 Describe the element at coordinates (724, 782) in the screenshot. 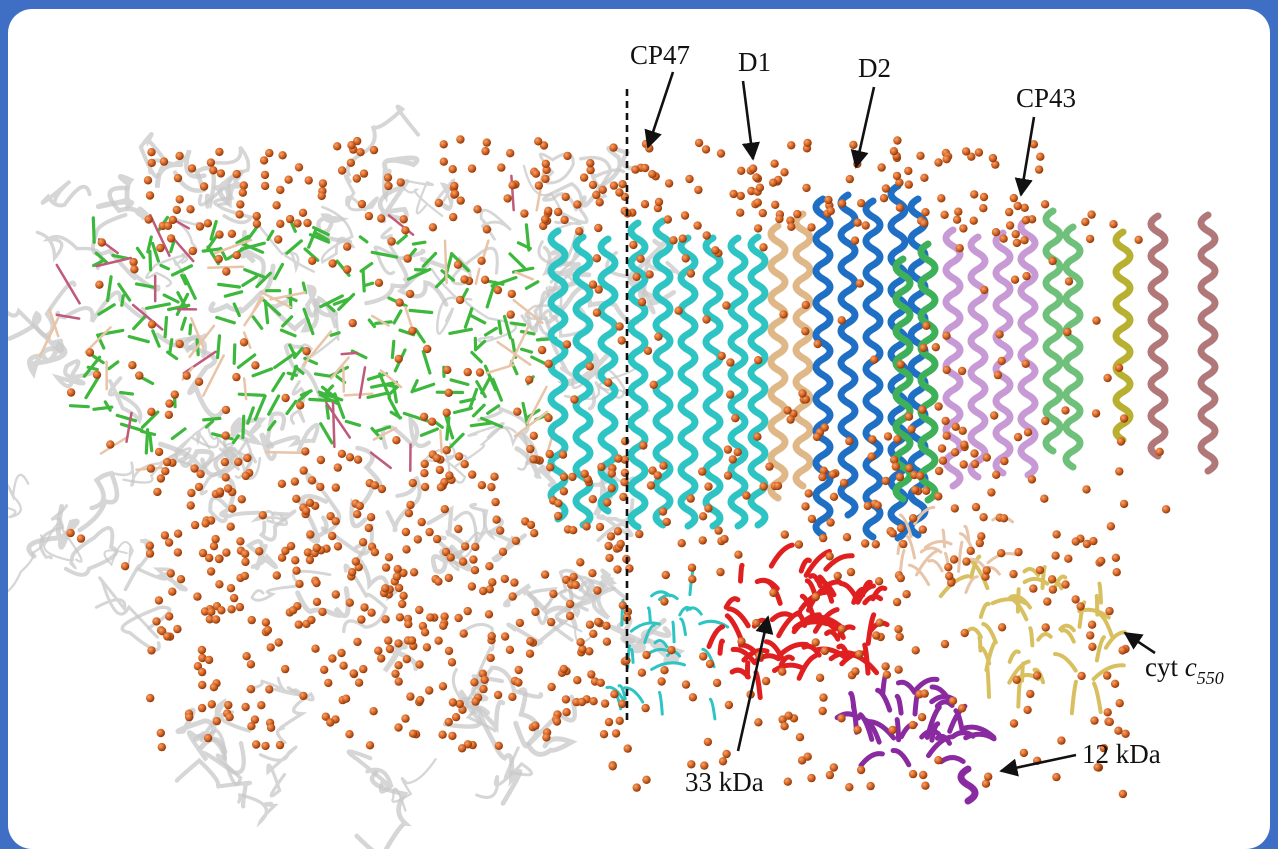

I see `label-33kda: 33 kDa` at that location.